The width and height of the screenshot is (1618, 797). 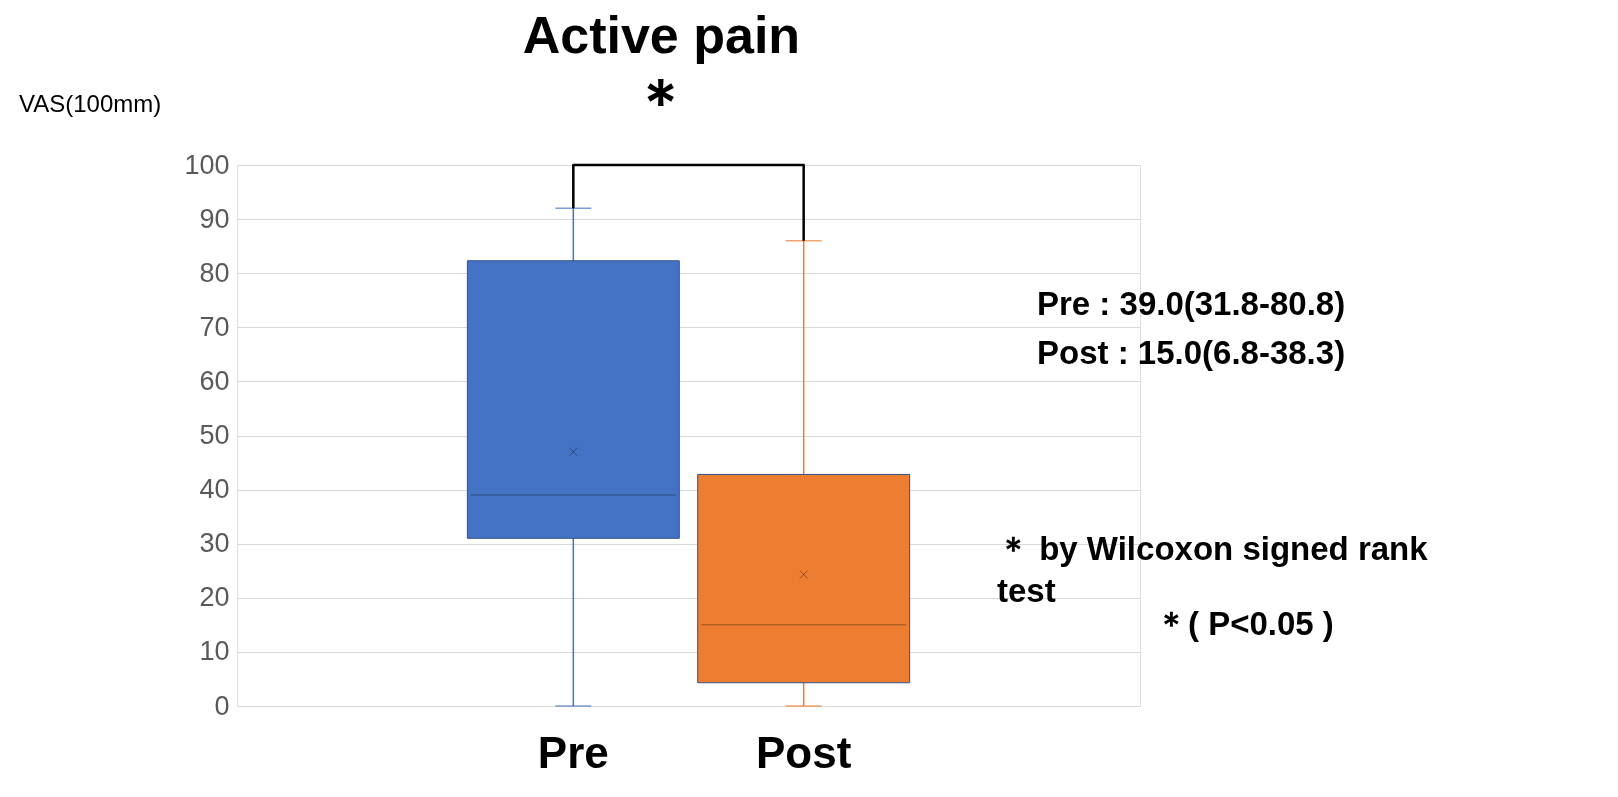 What do you see at coordinates (214, 489) in the screenshot?
I see `y-tick-label: 40` at bounding box center [214, 489].